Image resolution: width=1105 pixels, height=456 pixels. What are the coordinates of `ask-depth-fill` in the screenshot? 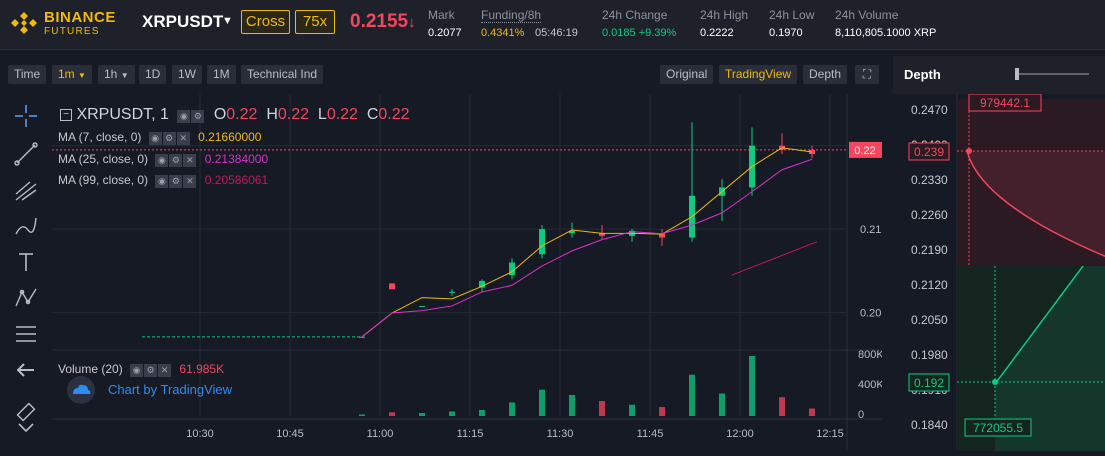 It's located at (1031, 208).